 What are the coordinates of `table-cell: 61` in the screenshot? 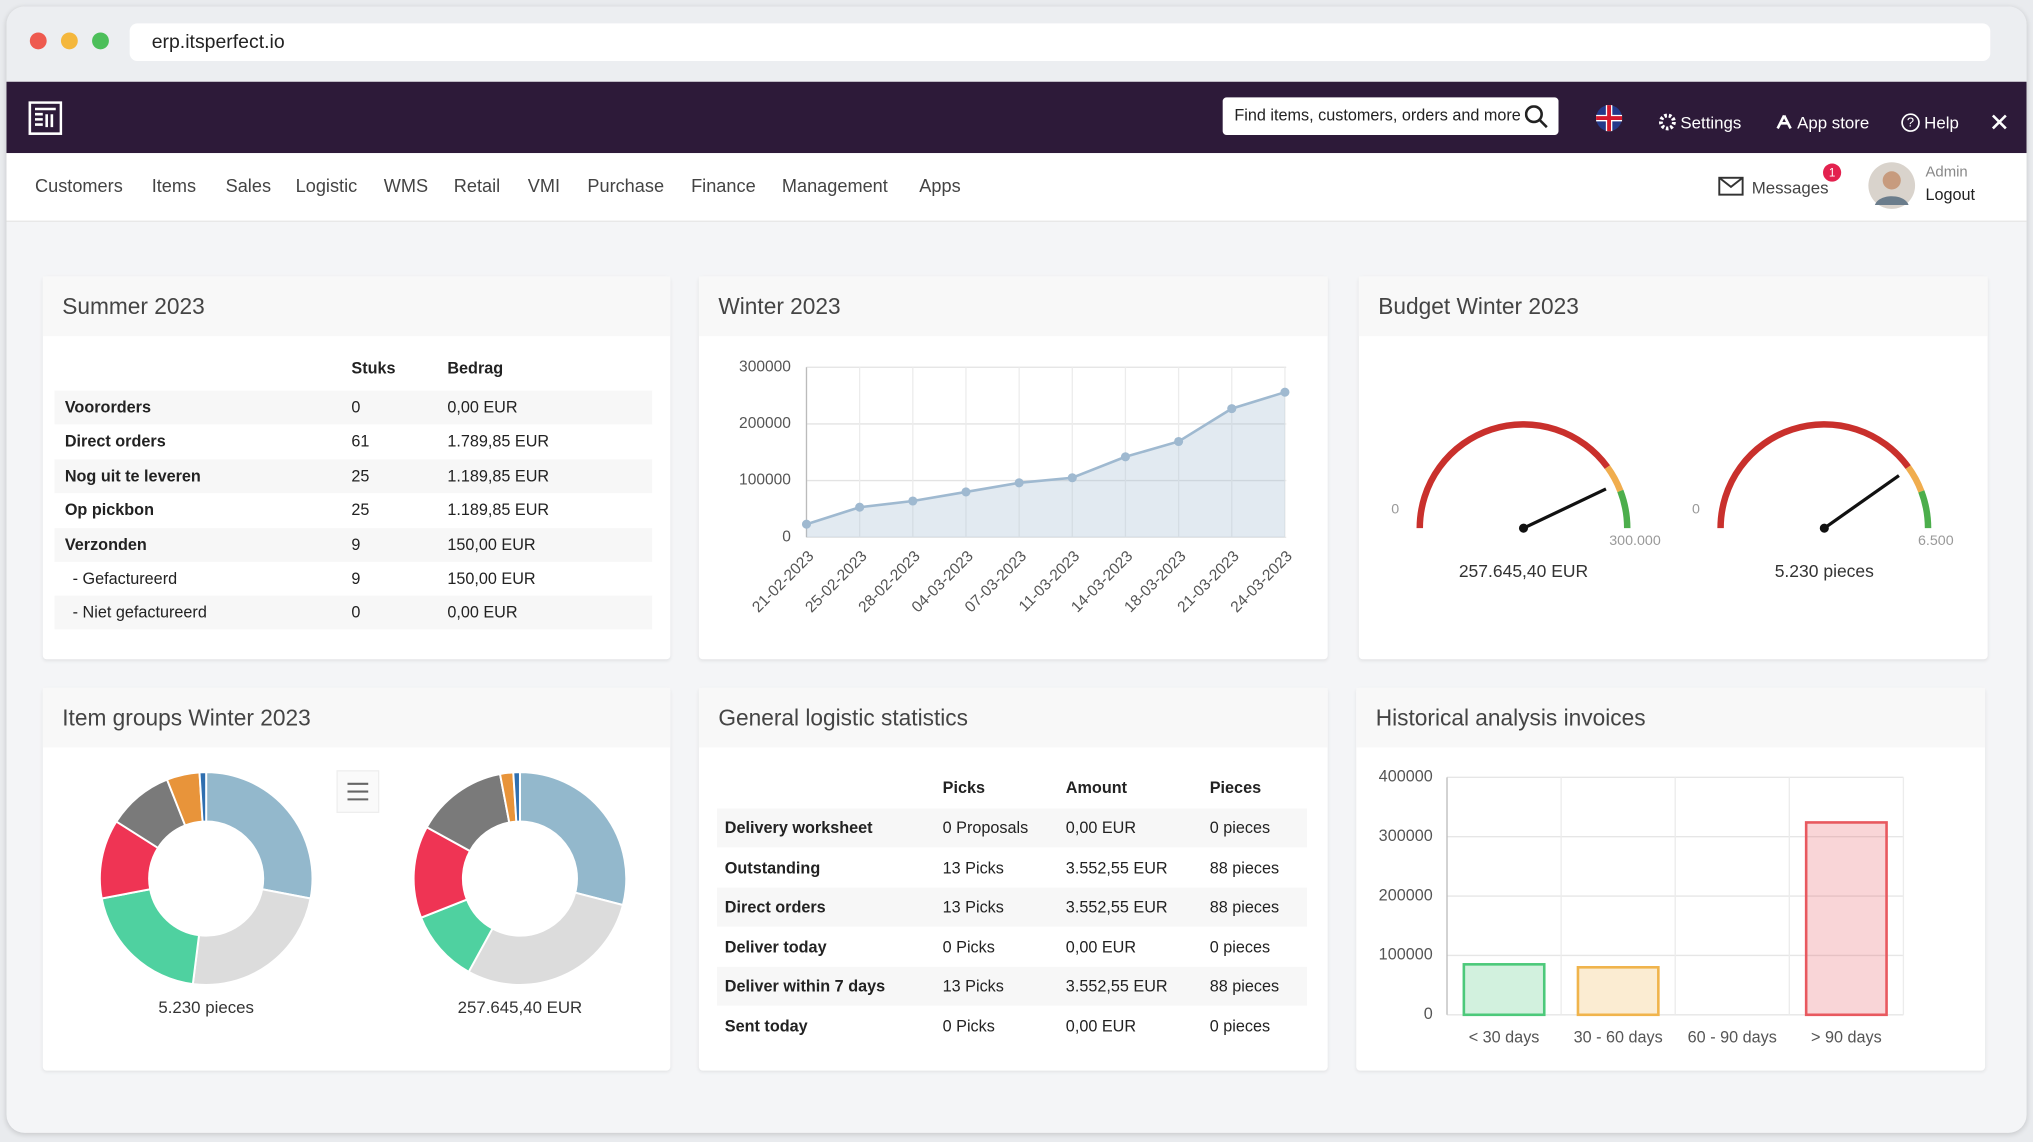 It's located at (360, 441).